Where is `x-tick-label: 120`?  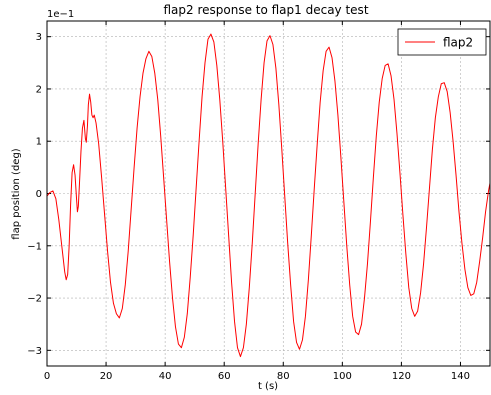 x-tick-label: 120 is located at coordinates (401, 376).